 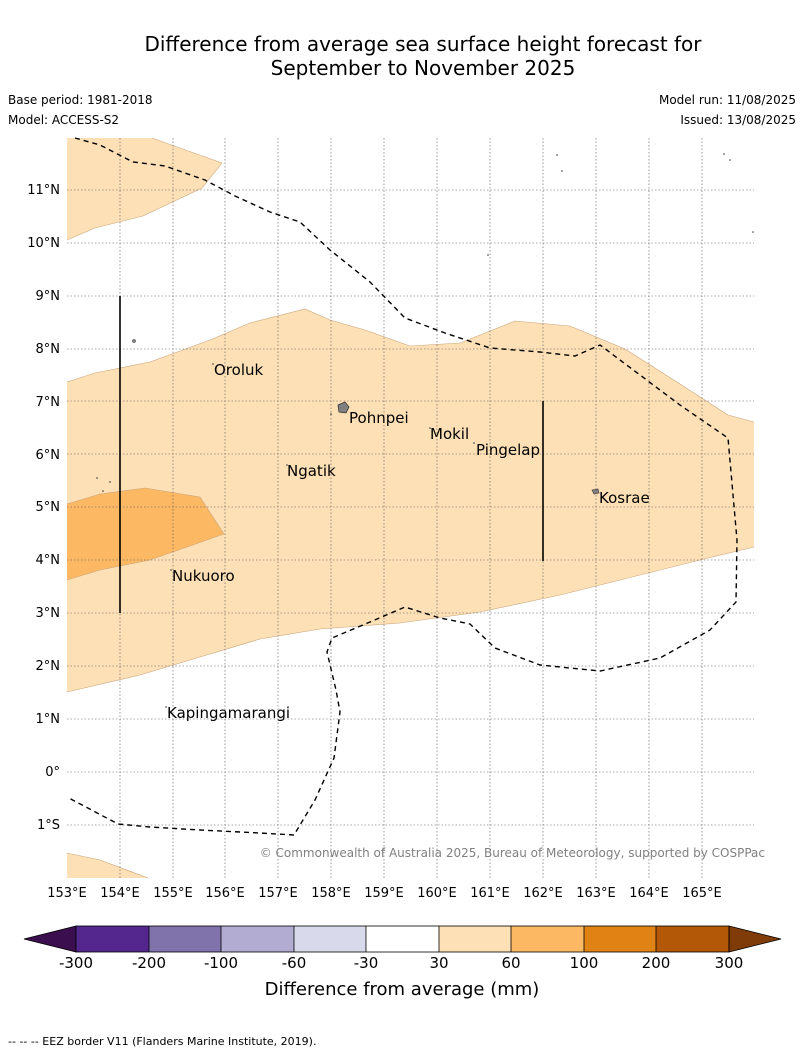 I want to click on label-pingelap: Pingelap, so click(x=508, y=450).